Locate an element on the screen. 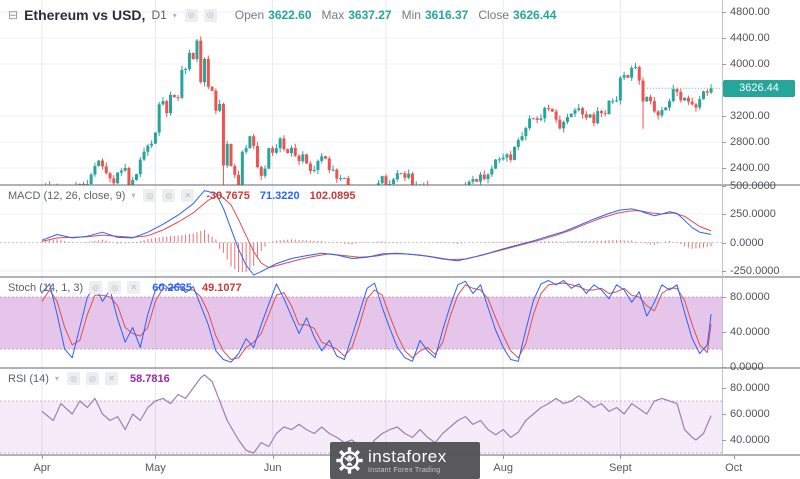  axis-tick-label: 4400.00 is located at coordinates (750, 38).